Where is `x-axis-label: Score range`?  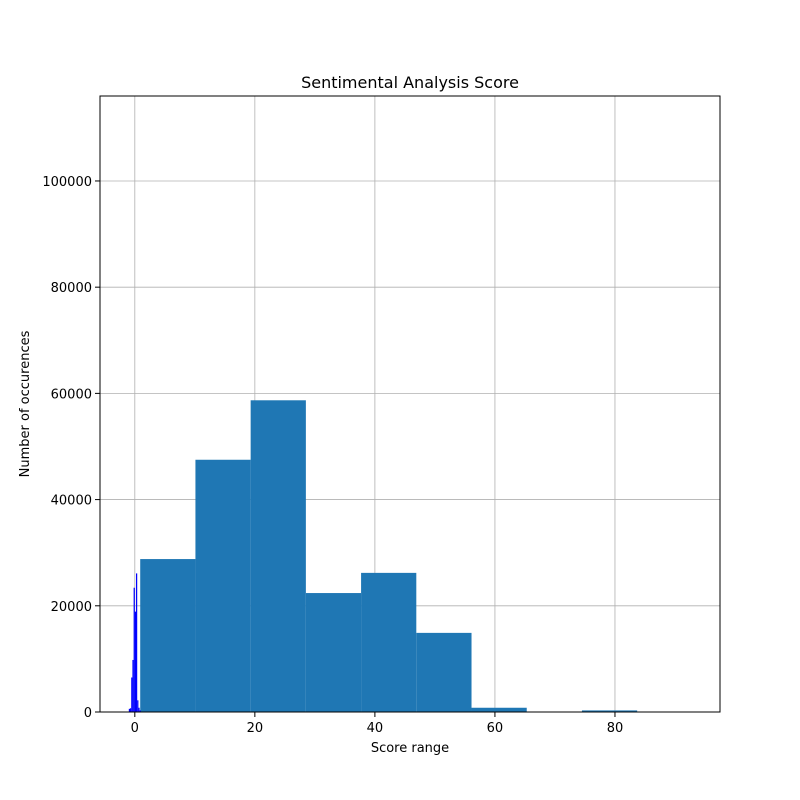
x-axis-label: Score range is located at coordinates (410, 748).